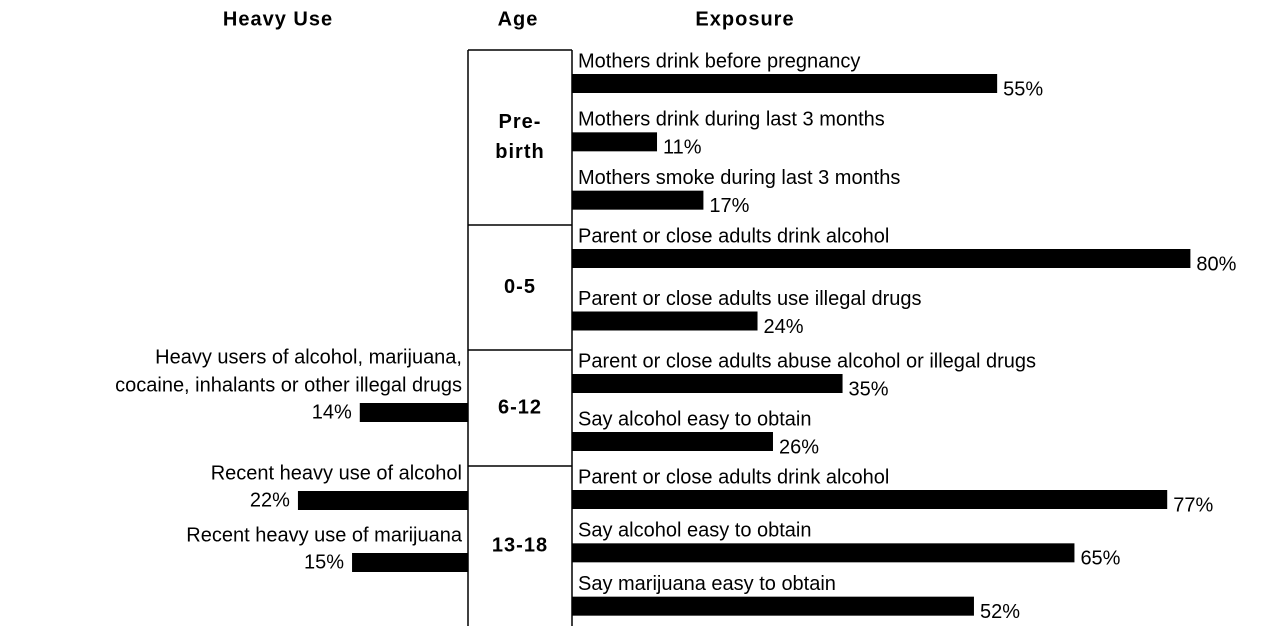  What do you see at coordinates (707, 584) in the screenshot?
I see `exposure-label: Say marijuana easy to obtain` at bounding box center [707, 584].